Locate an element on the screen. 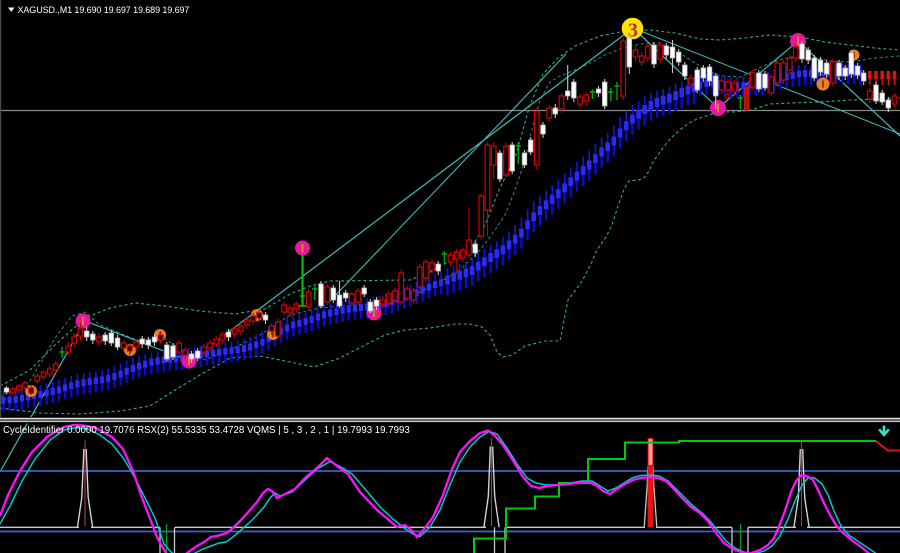  svg-text: 3 is located at coordinates (633, 31).